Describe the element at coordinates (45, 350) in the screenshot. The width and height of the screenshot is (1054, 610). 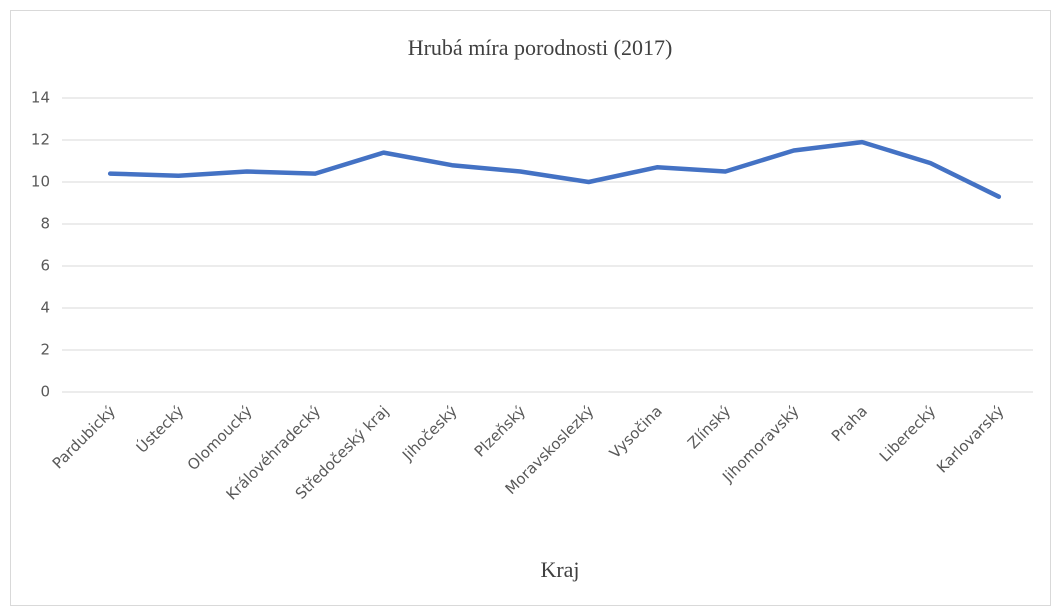
I see `y-tick-label: 2` at that location.